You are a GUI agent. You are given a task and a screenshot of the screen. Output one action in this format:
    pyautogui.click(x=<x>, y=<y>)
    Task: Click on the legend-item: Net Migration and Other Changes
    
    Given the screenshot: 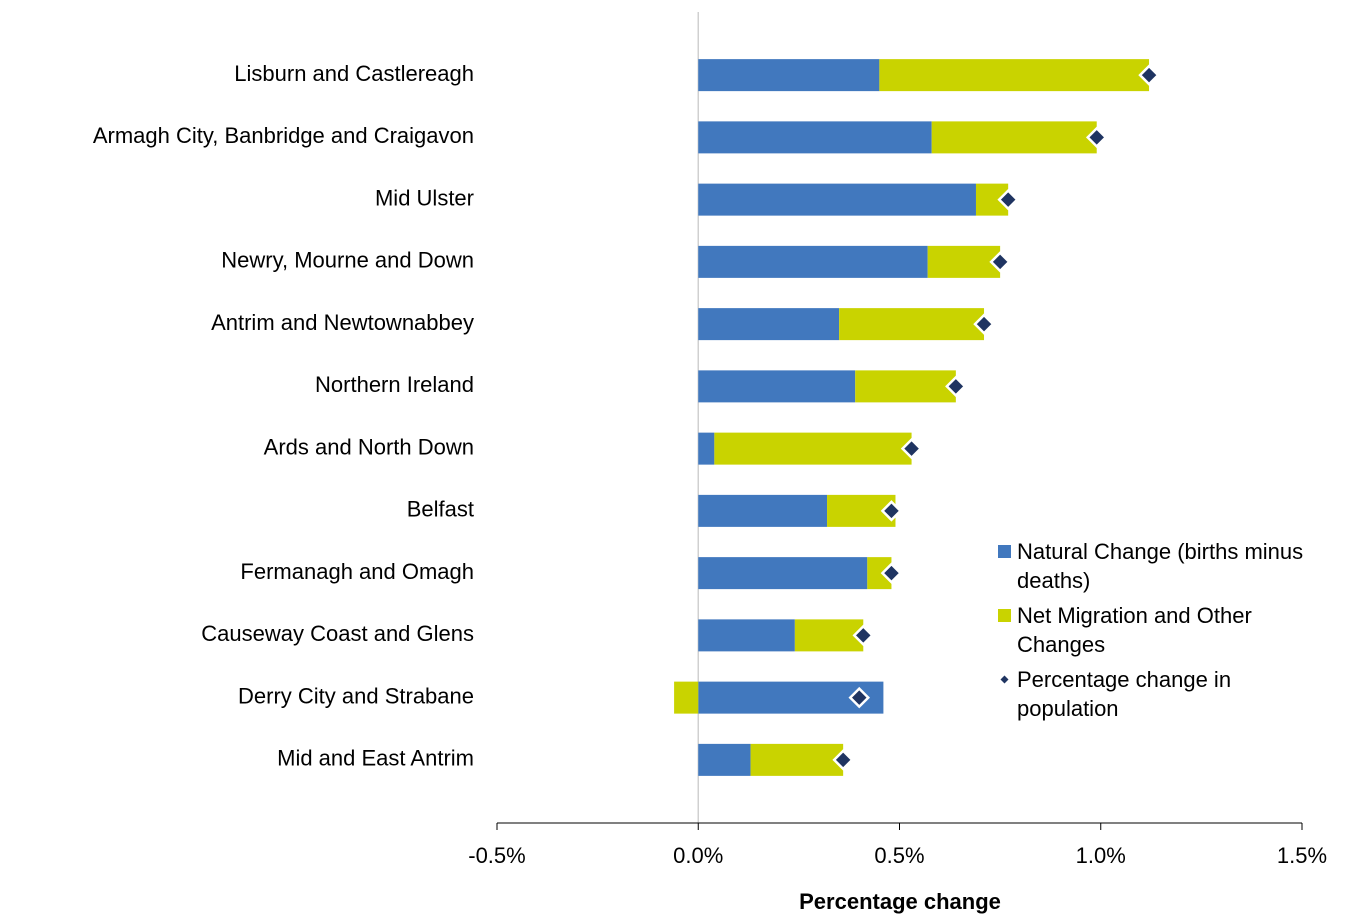 What is the action you would take?
    pyautogui.click(x=1158, y=630)
    